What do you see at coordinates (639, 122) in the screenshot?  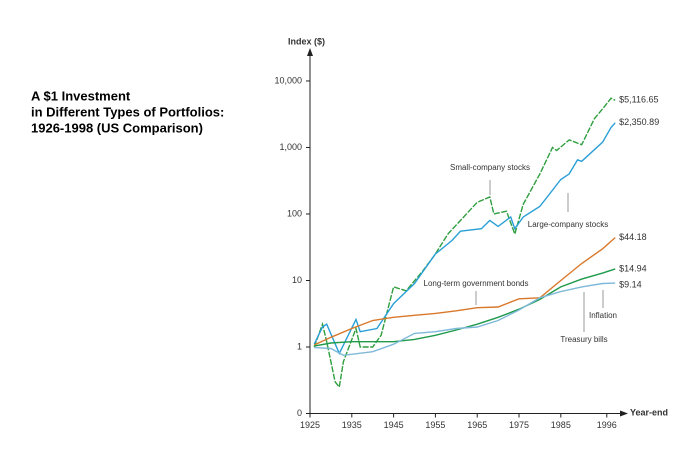 I see `value-label: $2,350.89` at bounding box center [639, 122].